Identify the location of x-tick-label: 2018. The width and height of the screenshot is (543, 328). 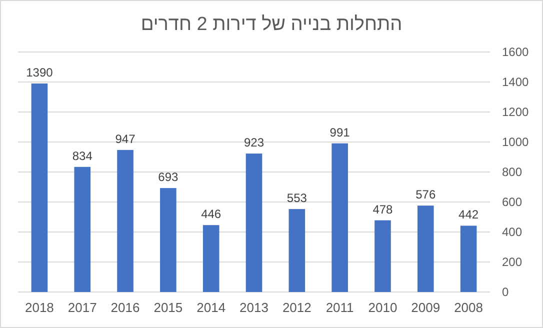
(39, 307).